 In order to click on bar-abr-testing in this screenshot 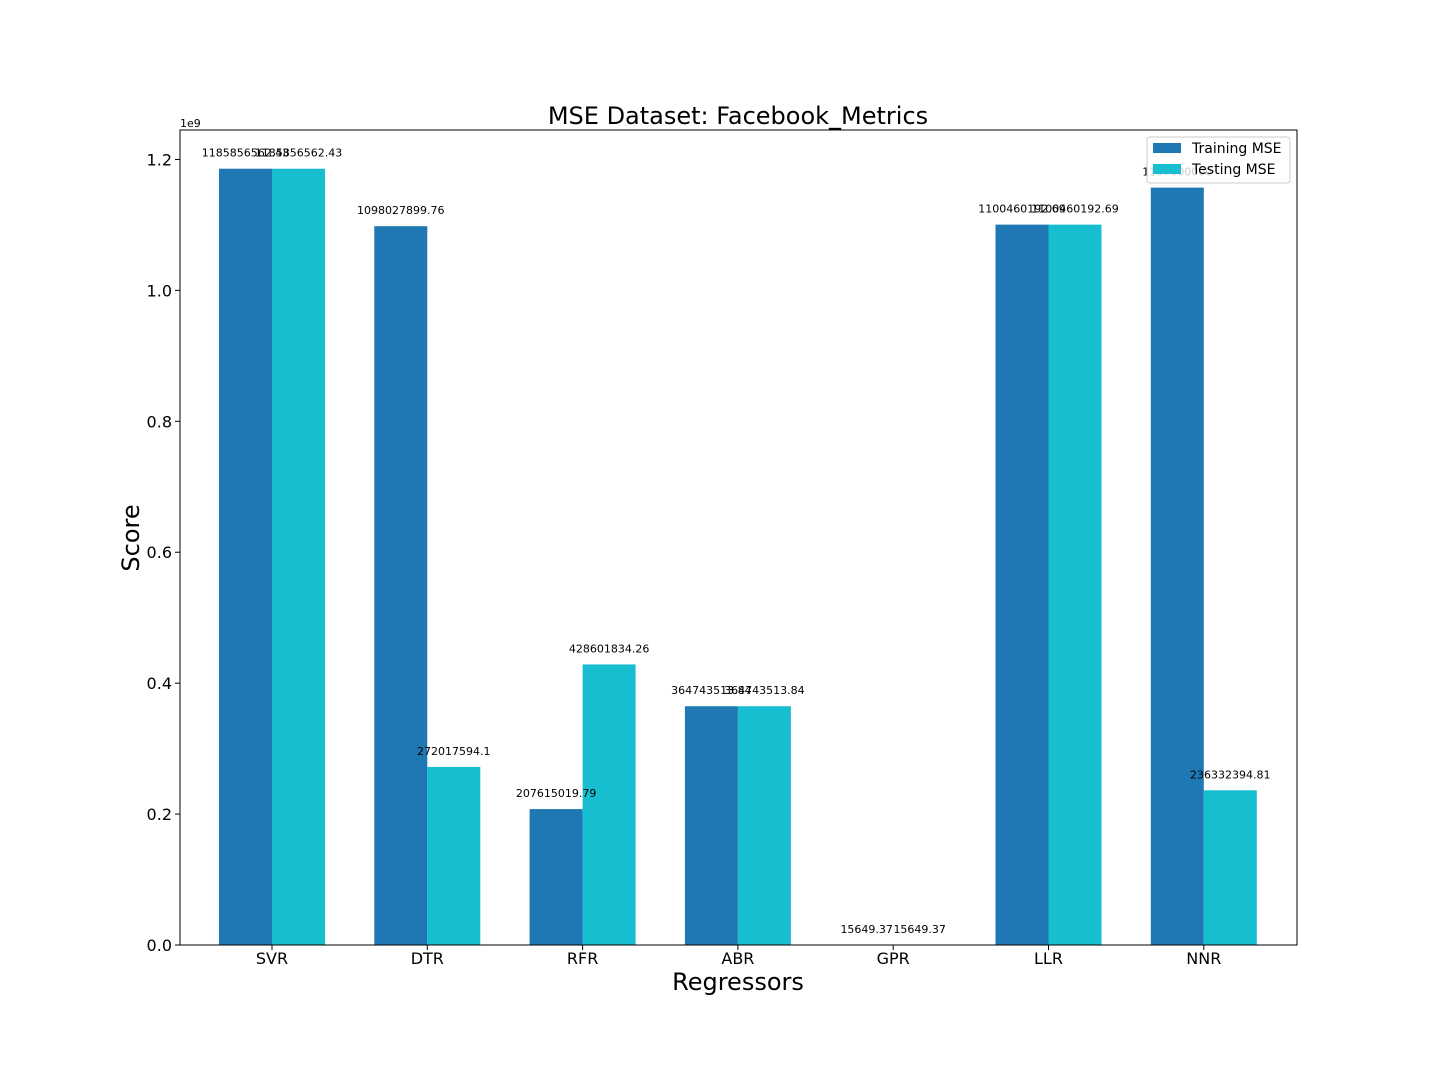, I will do `click(764, 825)`.